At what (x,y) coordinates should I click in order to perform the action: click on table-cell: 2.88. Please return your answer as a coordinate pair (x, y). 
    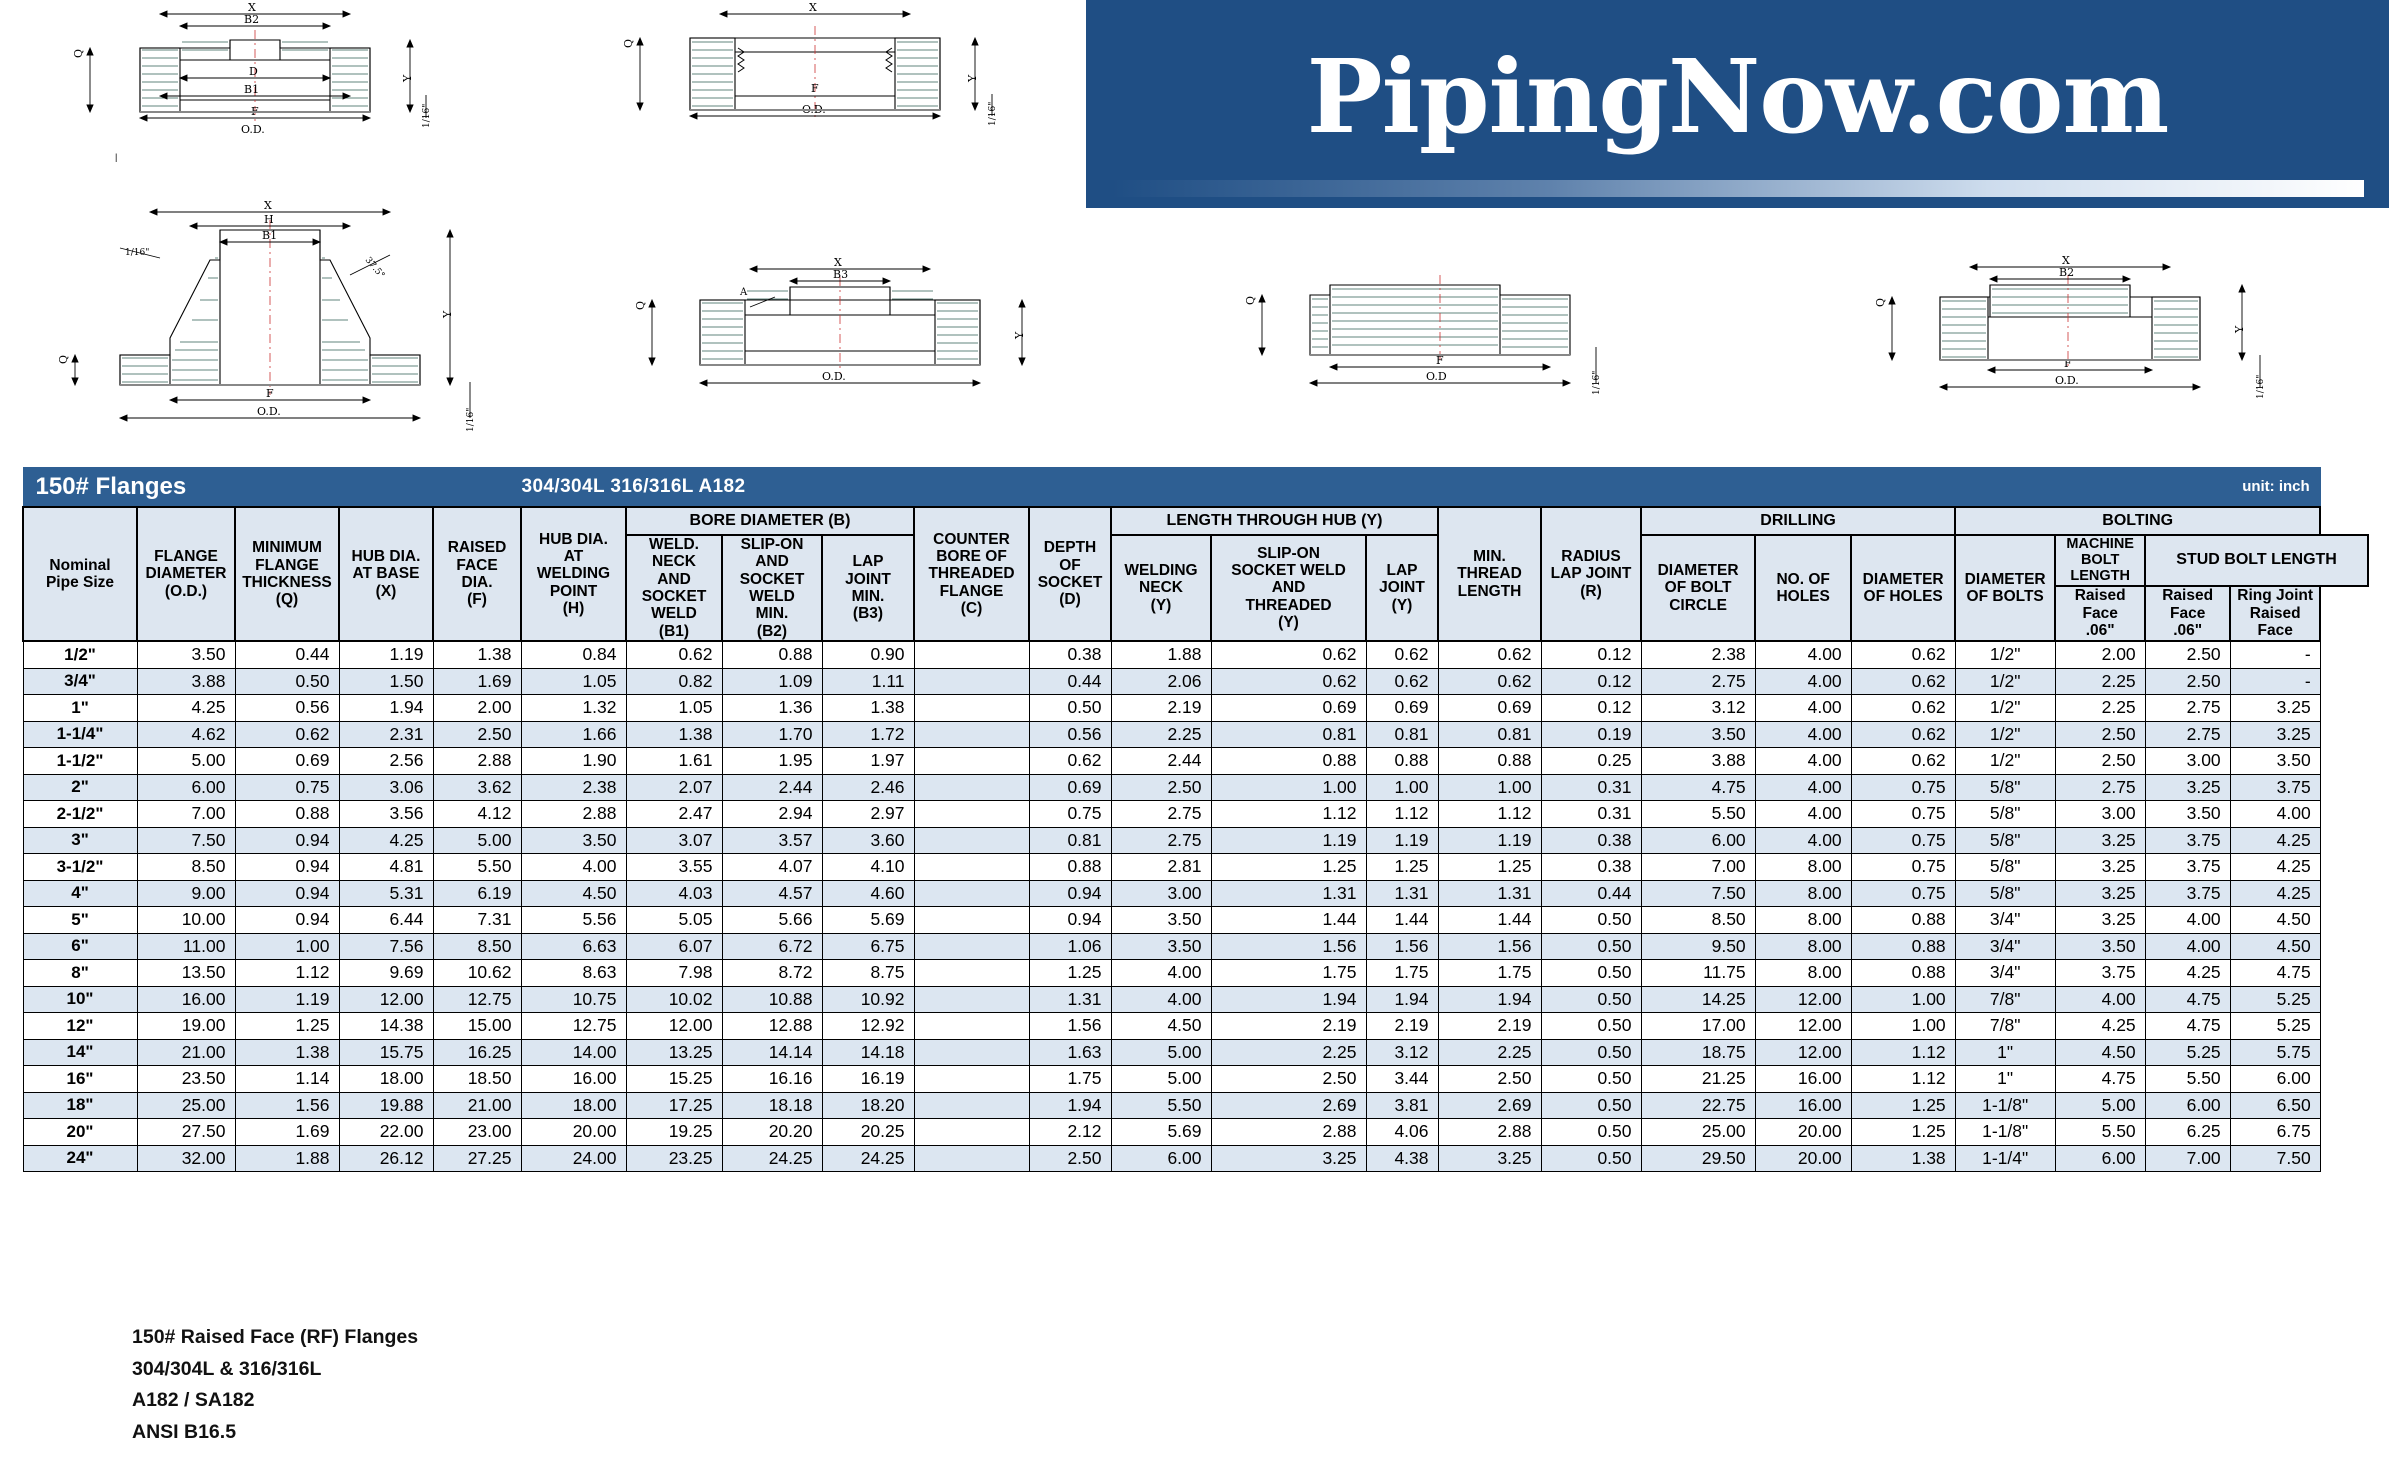
    Looking at the image, I should click on (477, 761).